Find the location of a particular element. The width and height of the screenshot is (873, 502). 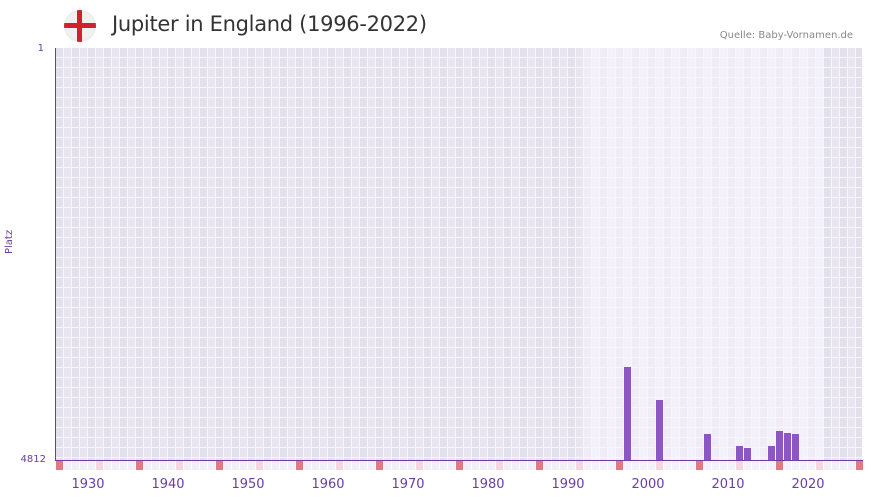

y-axis-line is located at coordinates (55, 254).